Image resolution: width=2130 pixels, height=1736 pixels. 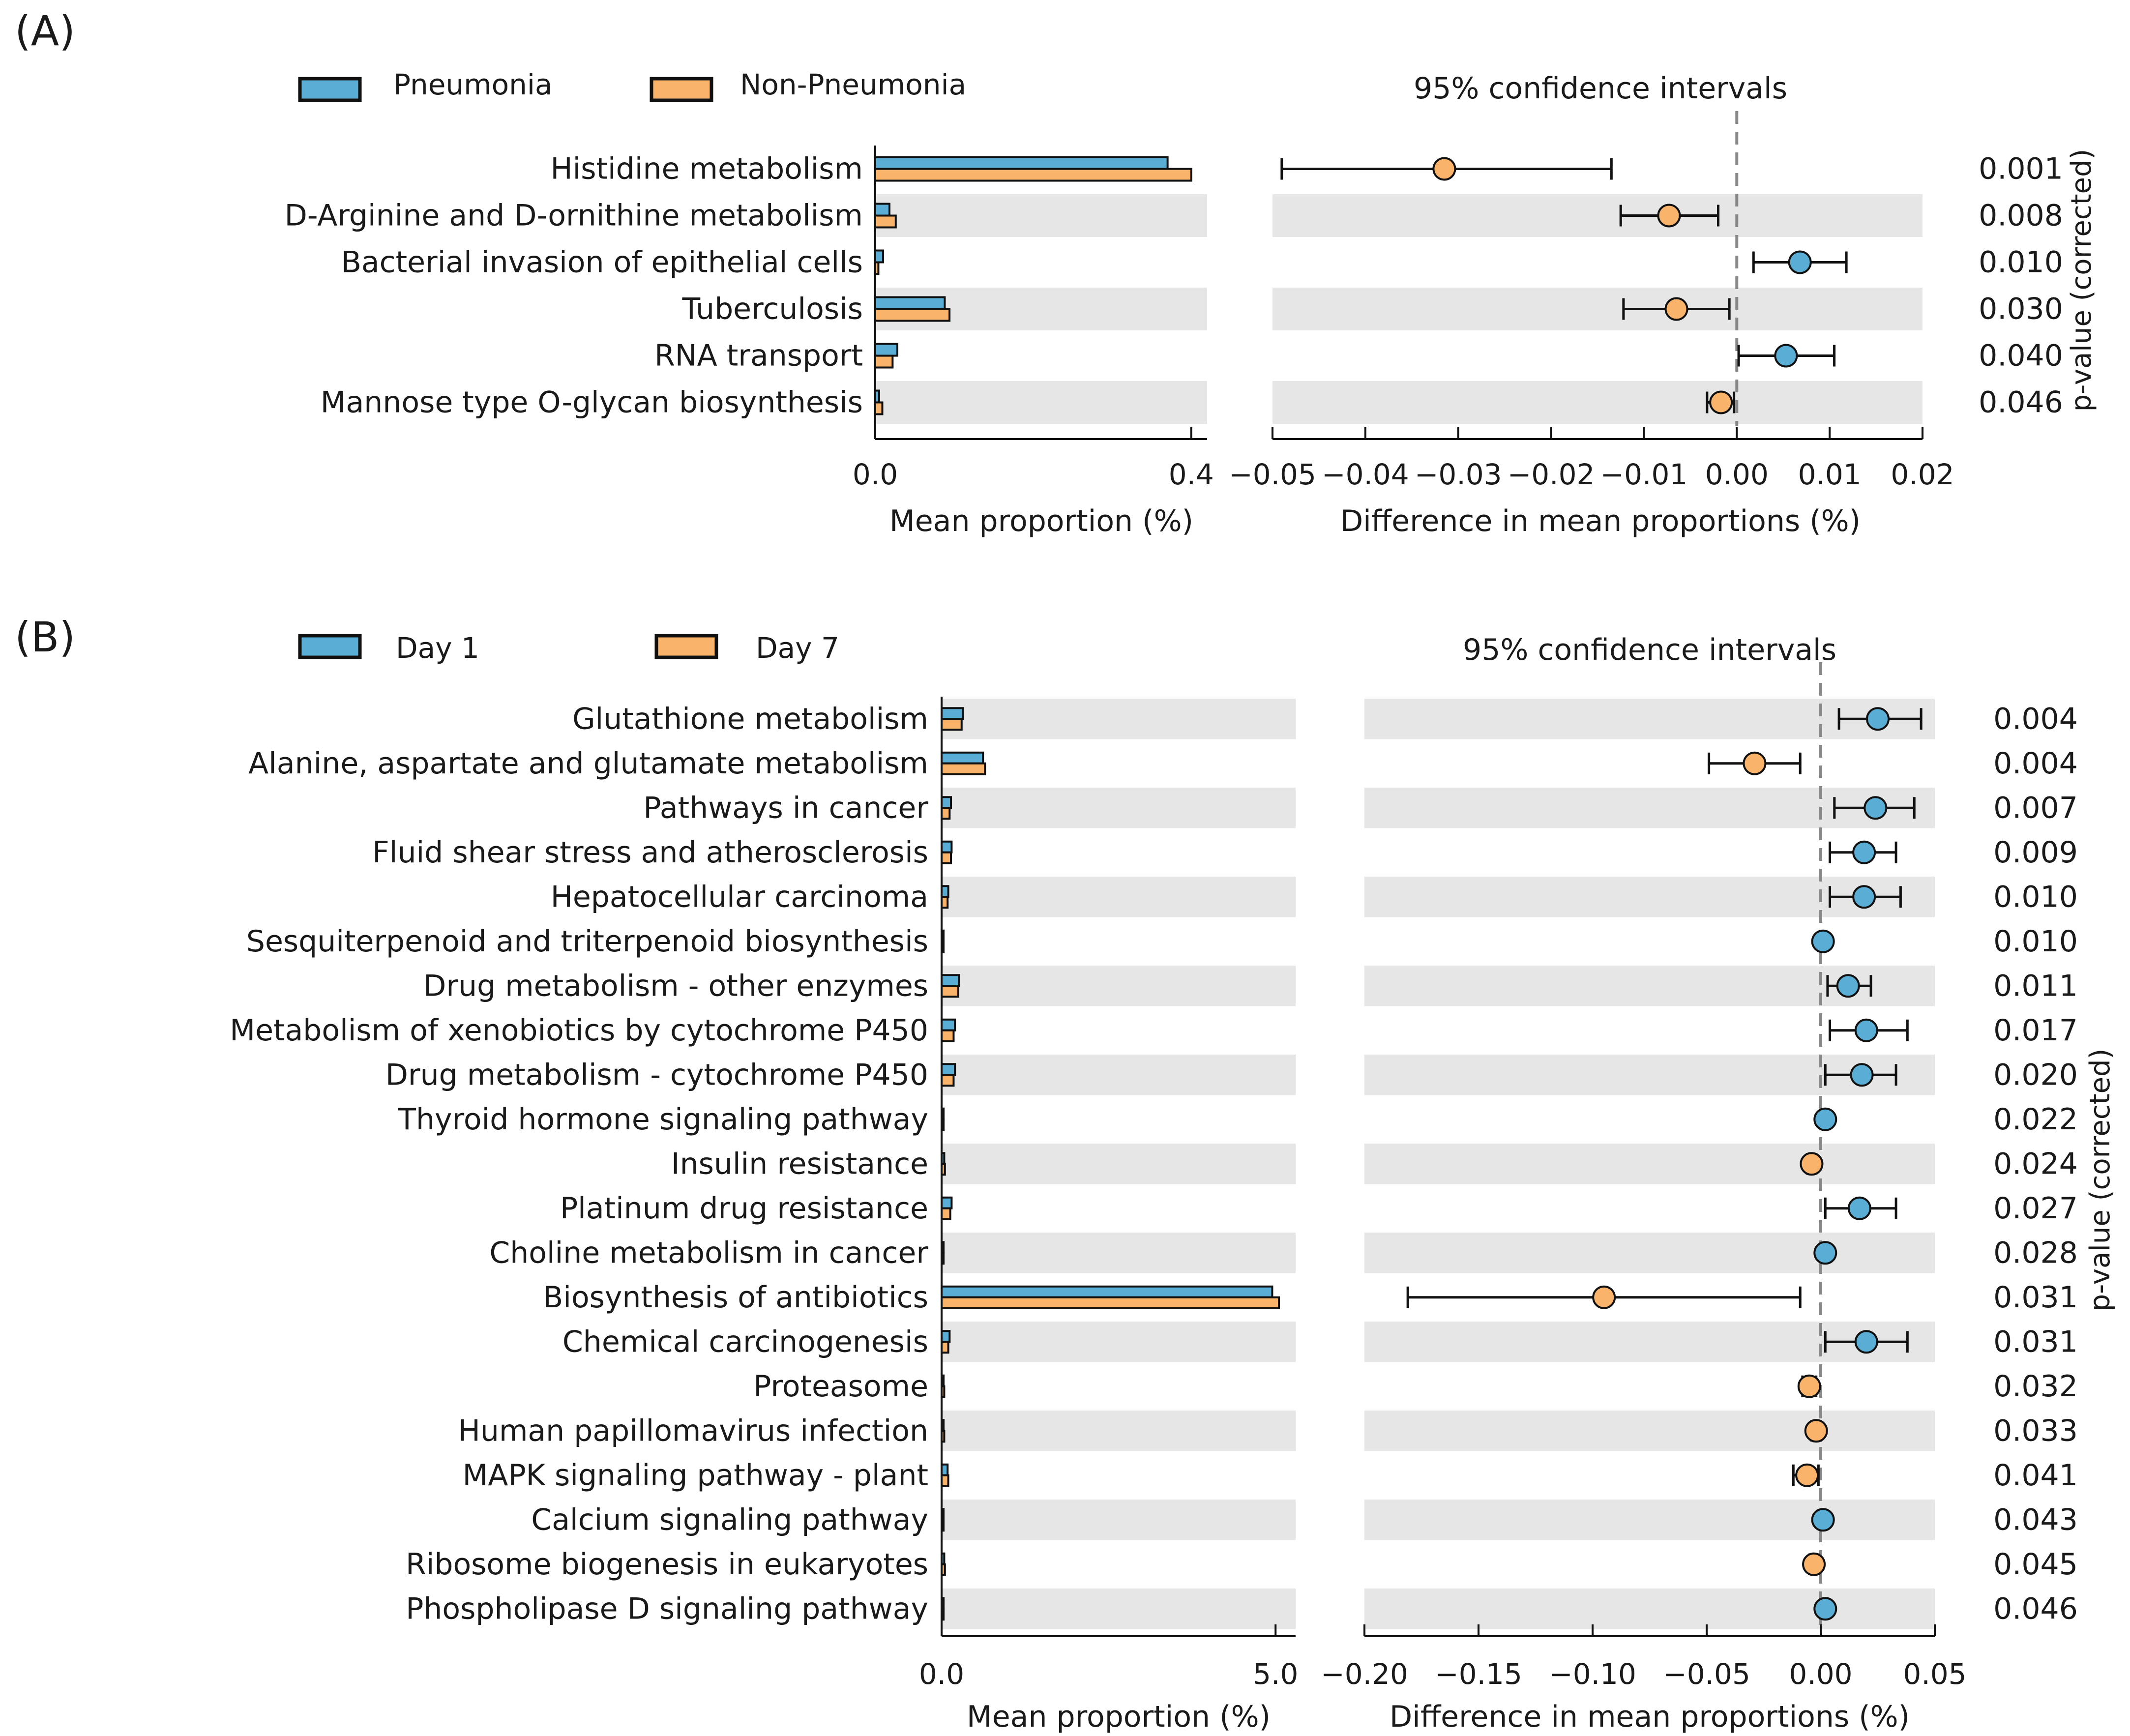 What do you see at coordinates (2021, 356) in the screenshot?
I see `p-value: 0.040` at bounding box center [2021, 356].